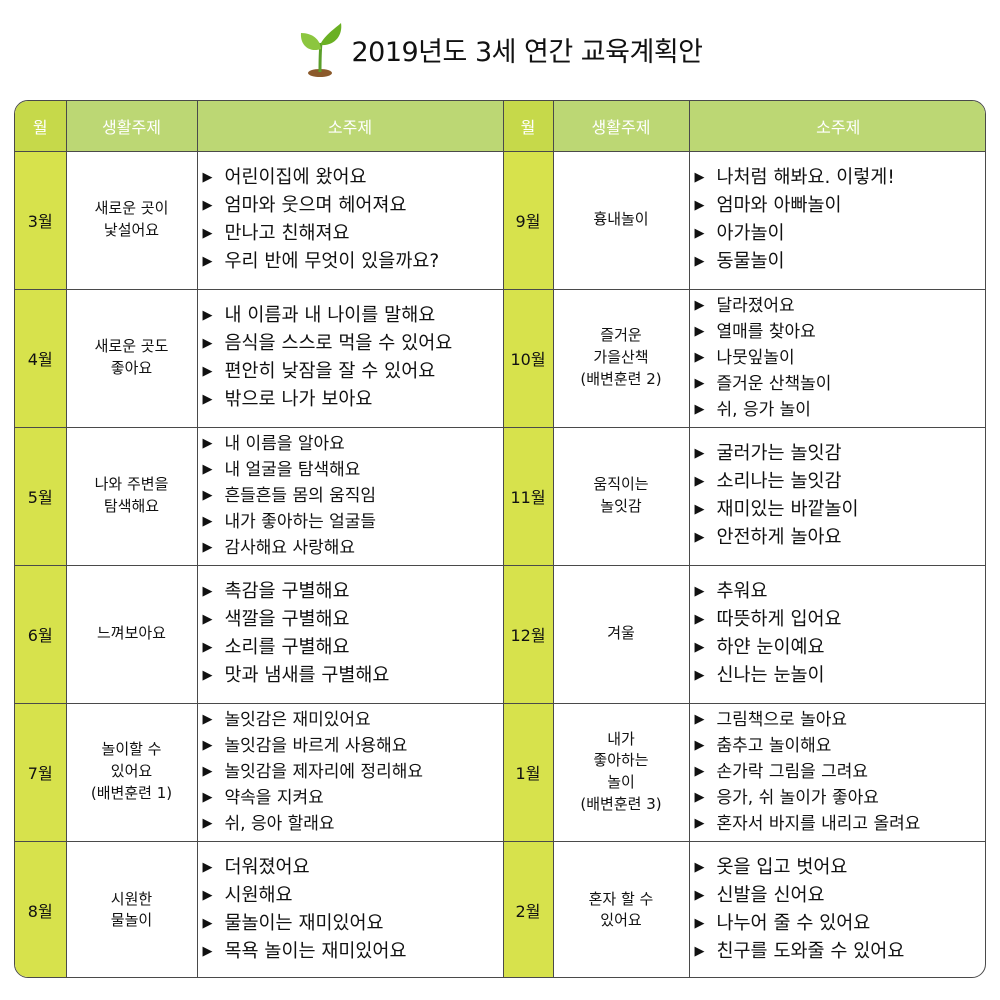 The height and width of the screenshot is (1000, 1000). I want to click on subtopic-text: 내 얼굴을 탐색해요, so click(292, 470).